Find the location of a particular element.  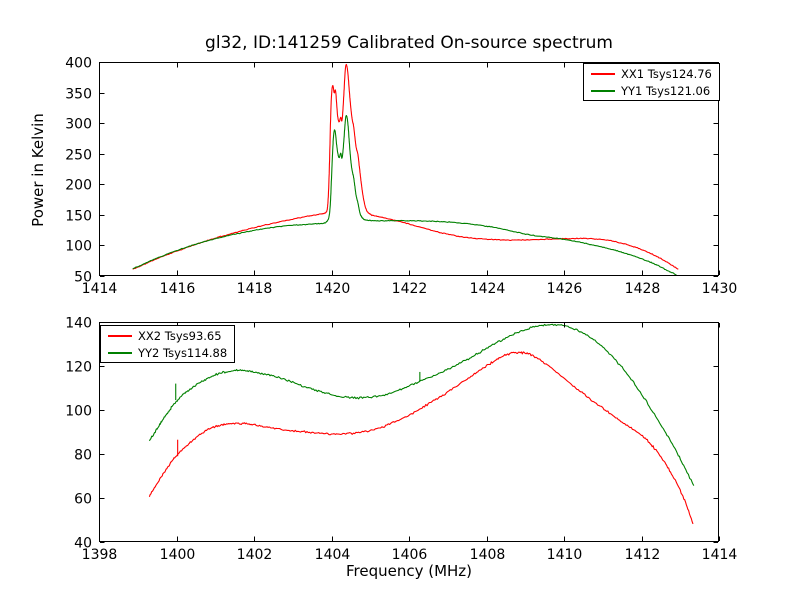

y-tick-label: 350 is located at coordinates (78, 95).